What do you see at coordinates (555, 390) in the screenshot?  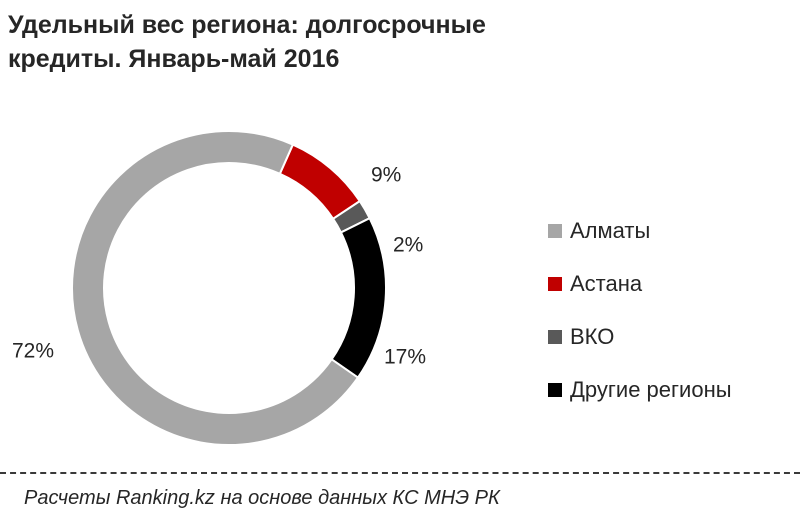 I see `legend-swatch-other-regions` at bounding box center [555, 390].